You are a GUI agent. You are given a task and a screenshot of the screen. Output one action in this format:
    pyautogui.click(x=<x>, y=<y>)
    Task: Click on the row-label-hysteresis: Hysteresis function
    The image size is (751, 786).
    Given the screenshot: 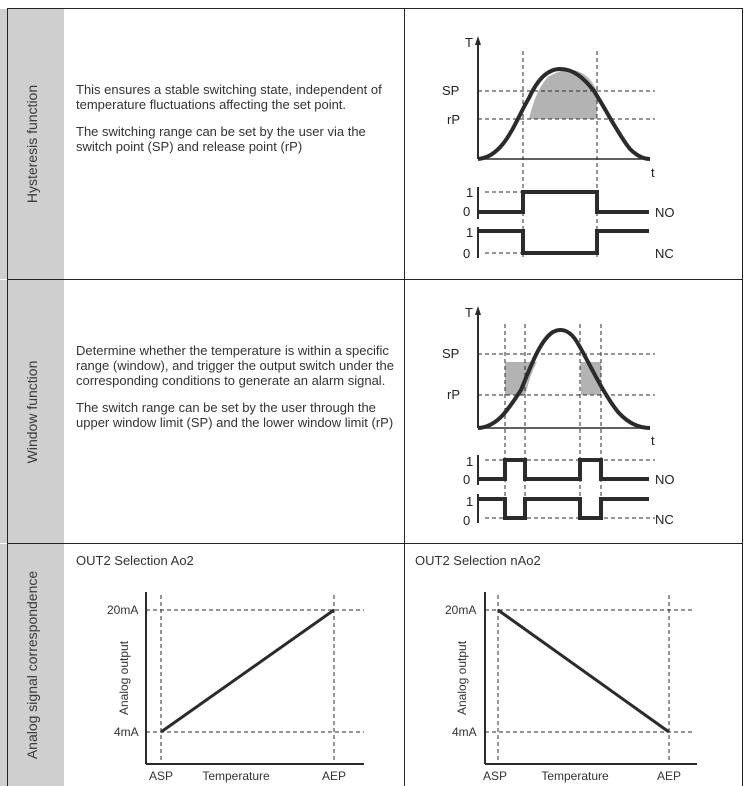 What is the action you would take?
    pyautogui.click(x=32, y=144)
    